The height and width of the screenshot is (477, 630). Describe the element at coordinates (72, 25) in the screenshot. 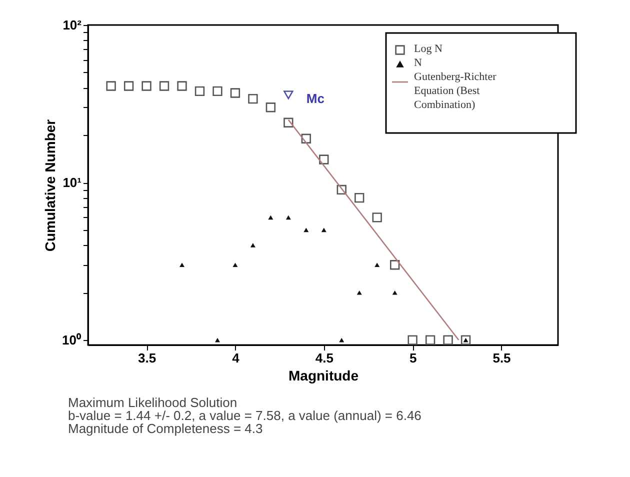

I see `y-tick-label: 10²` at that location.